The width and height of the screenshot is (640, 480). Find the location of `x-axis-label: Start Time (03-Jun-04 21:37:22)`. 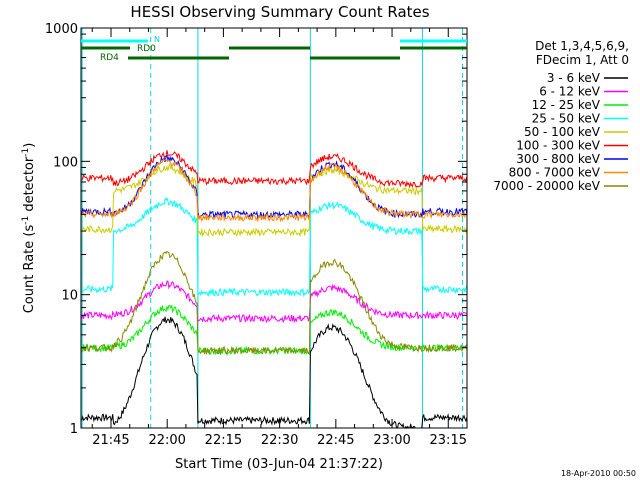

x-axis-label: Start Time (03-Jun-04 21:37:22) is located at coordinates (279, 464).